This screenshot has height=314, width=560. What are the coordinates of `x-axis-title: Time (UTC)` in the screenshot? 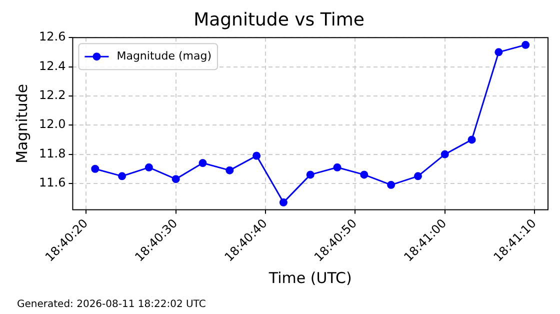 It's located at (310, 277).